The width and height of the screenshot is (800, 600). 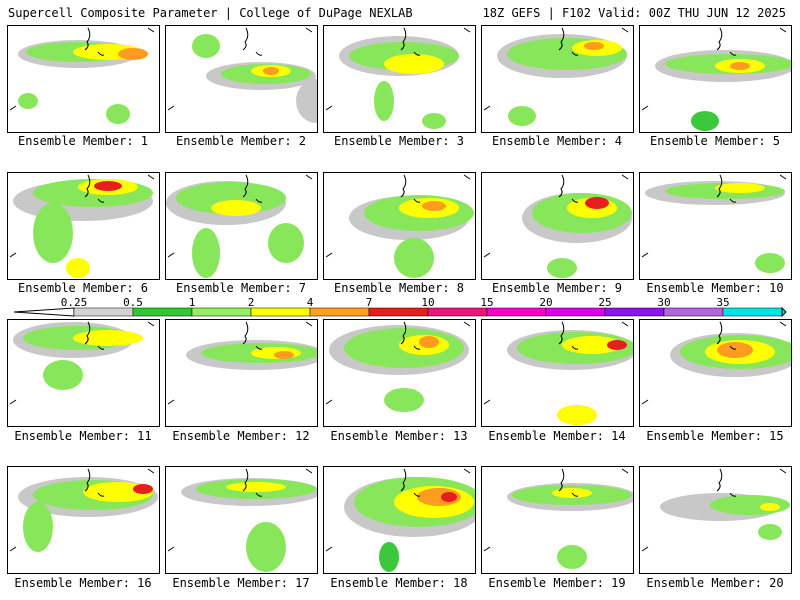 What do you see at coordinates (715, 436) in the screenshot?
I see `panel-label: Ensemble Member: 15` at bounding box center [715, 436].